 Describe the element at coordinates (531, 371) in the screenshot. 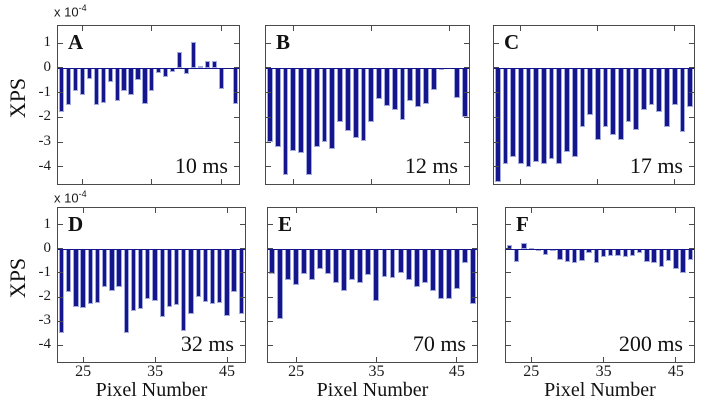

I see `x-tick-label: 25` at that location.